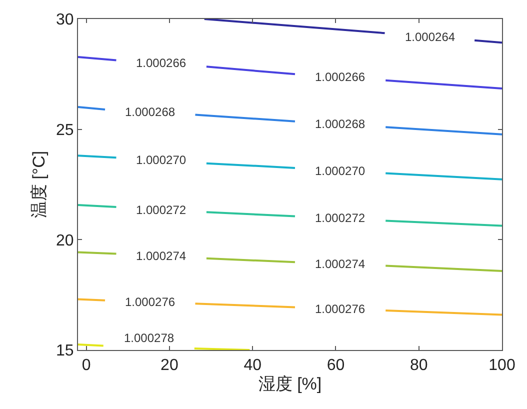  I want to click on annotation: 1.000278, so click(149, 338).